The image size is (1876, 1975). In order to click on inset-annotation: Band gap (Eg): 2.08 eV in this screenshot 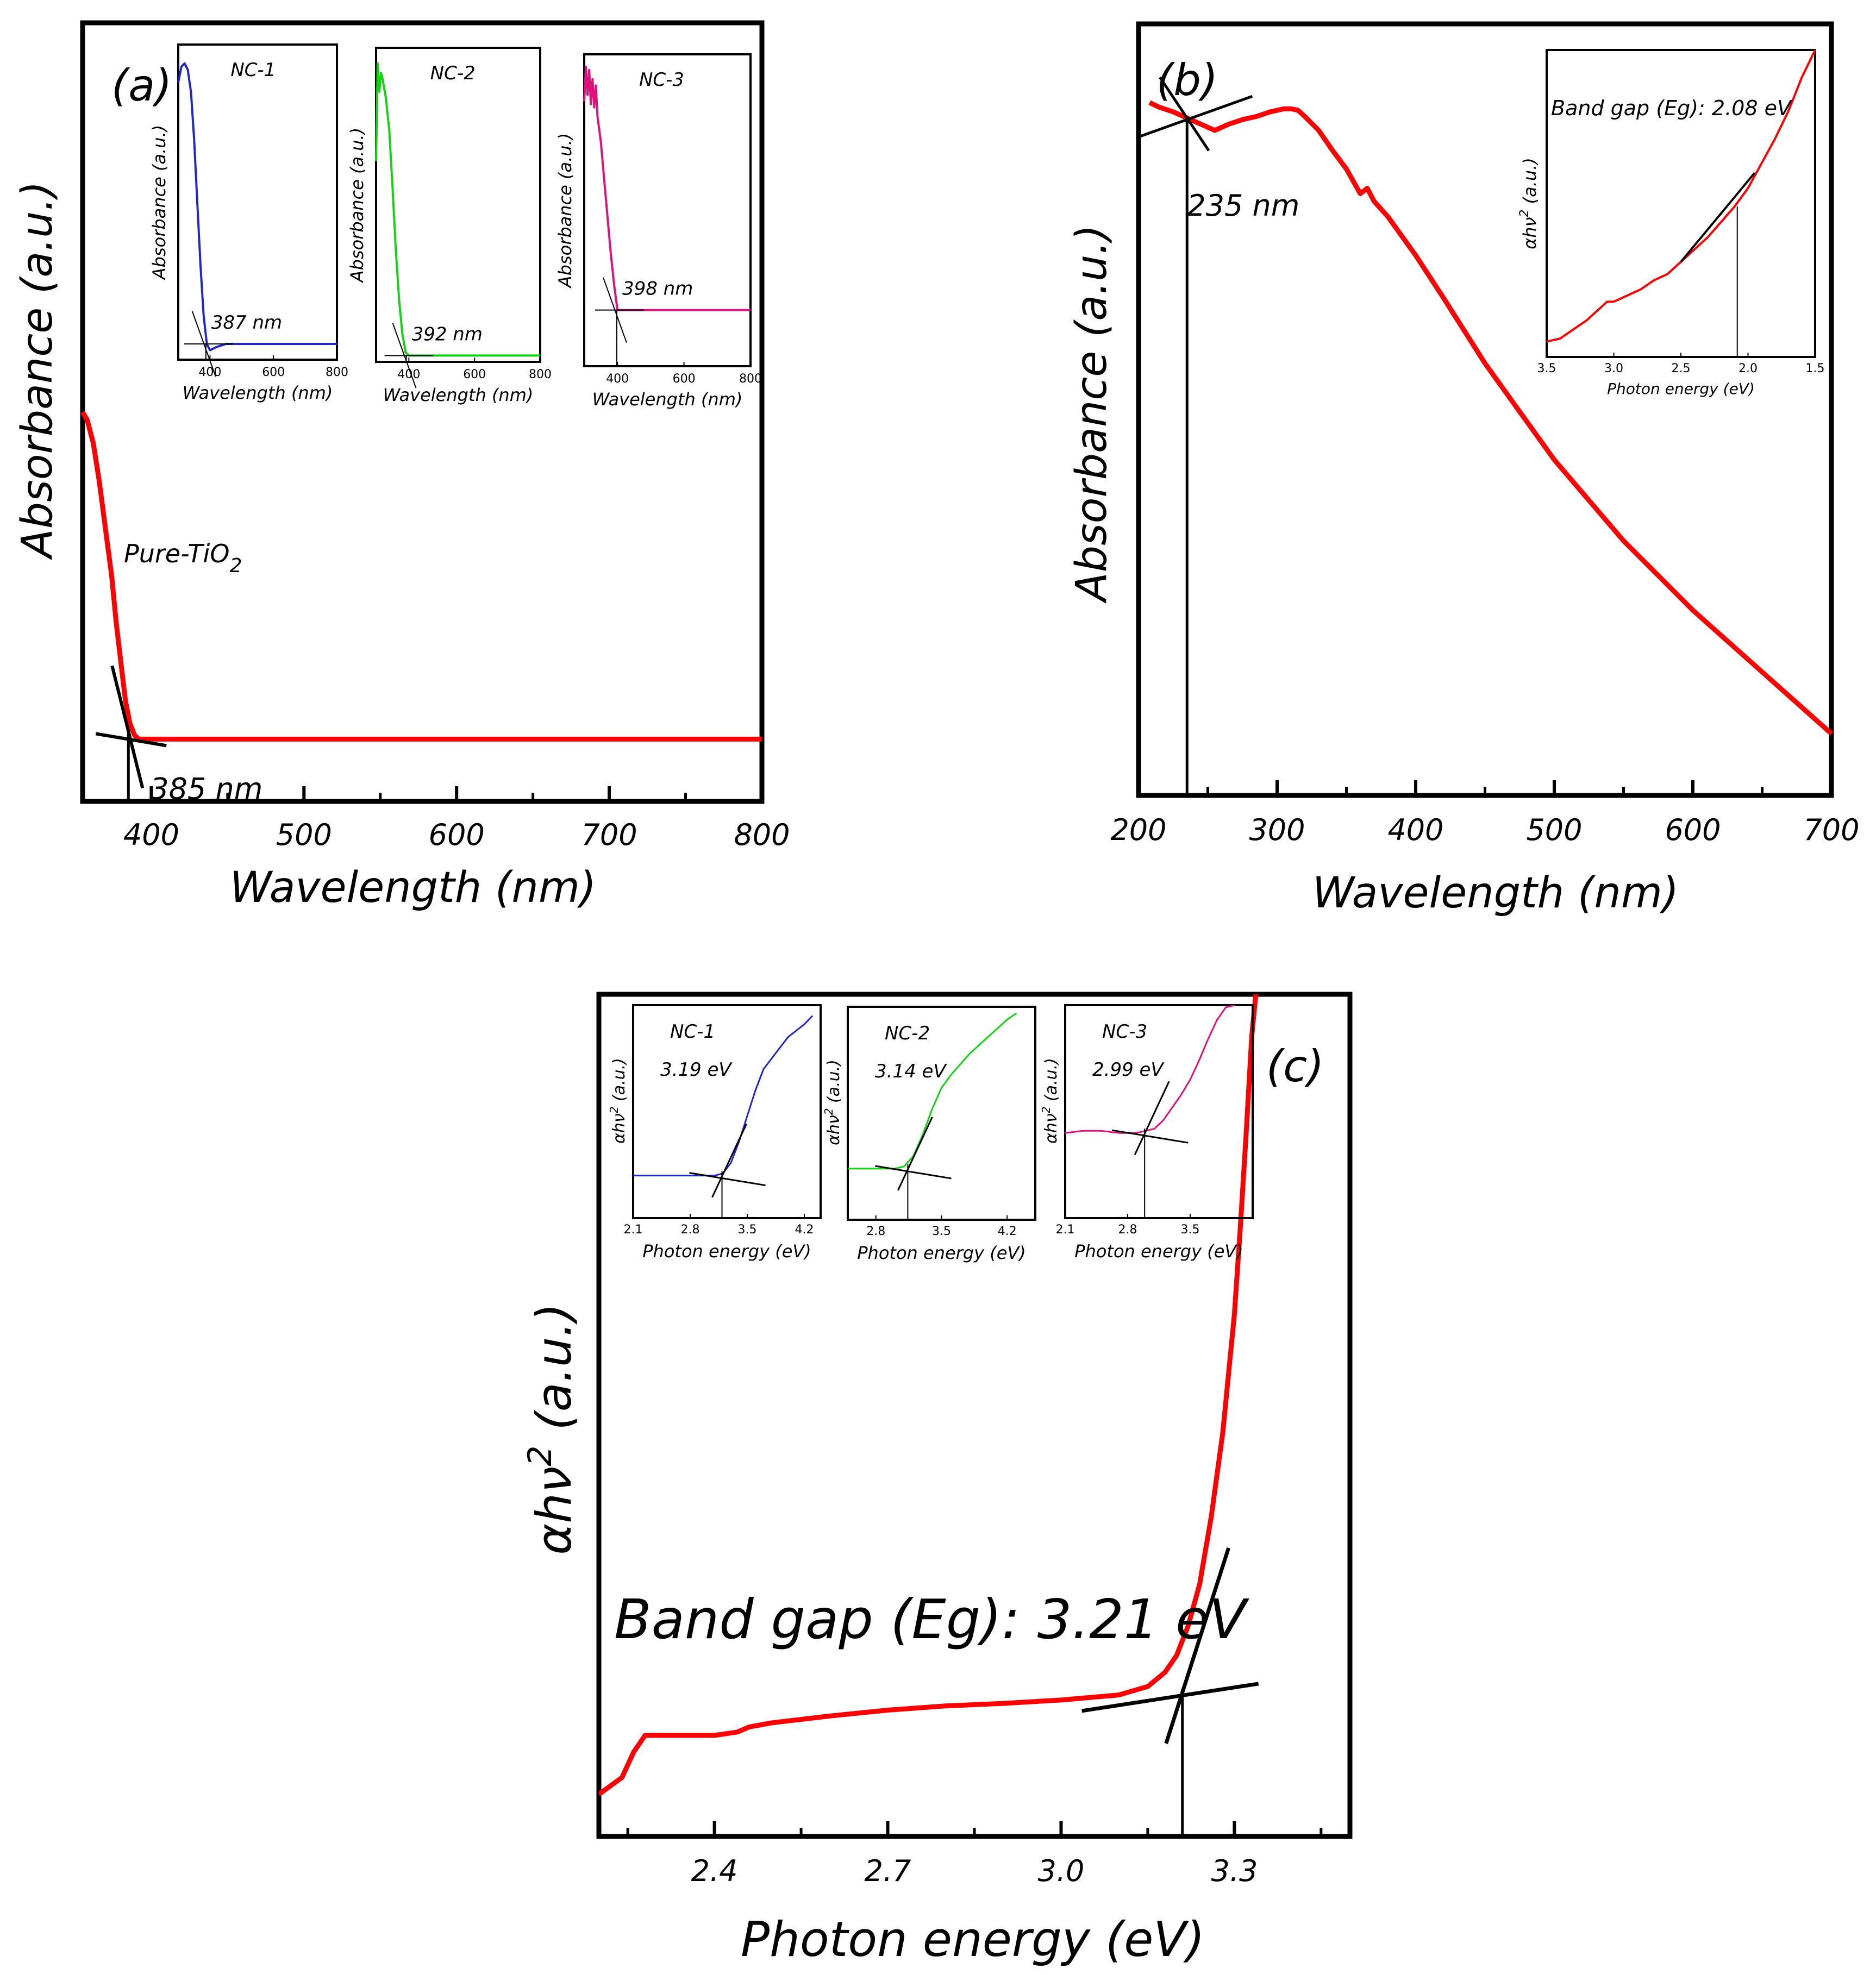, I will do `click(1672, 108)`.